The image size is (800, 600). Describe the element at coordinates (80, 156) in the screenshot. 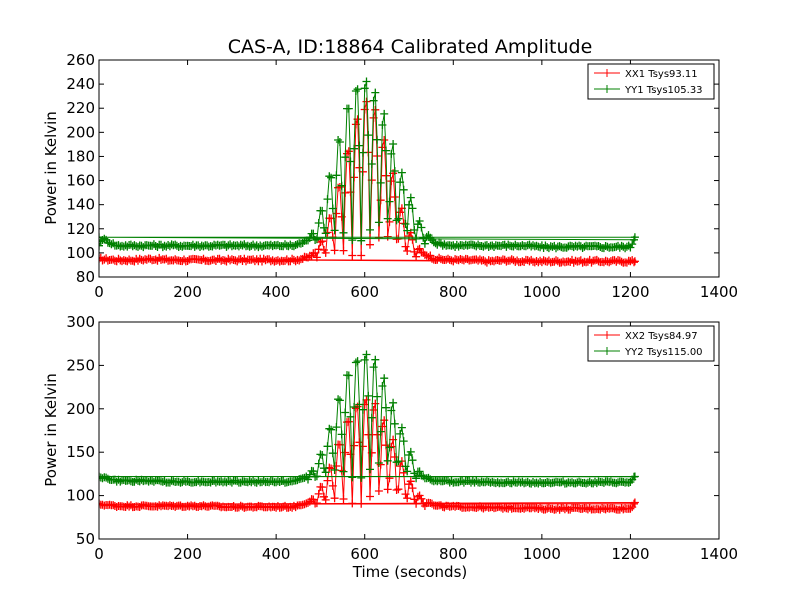

I see `top-y-tick-label: 180` at that location.